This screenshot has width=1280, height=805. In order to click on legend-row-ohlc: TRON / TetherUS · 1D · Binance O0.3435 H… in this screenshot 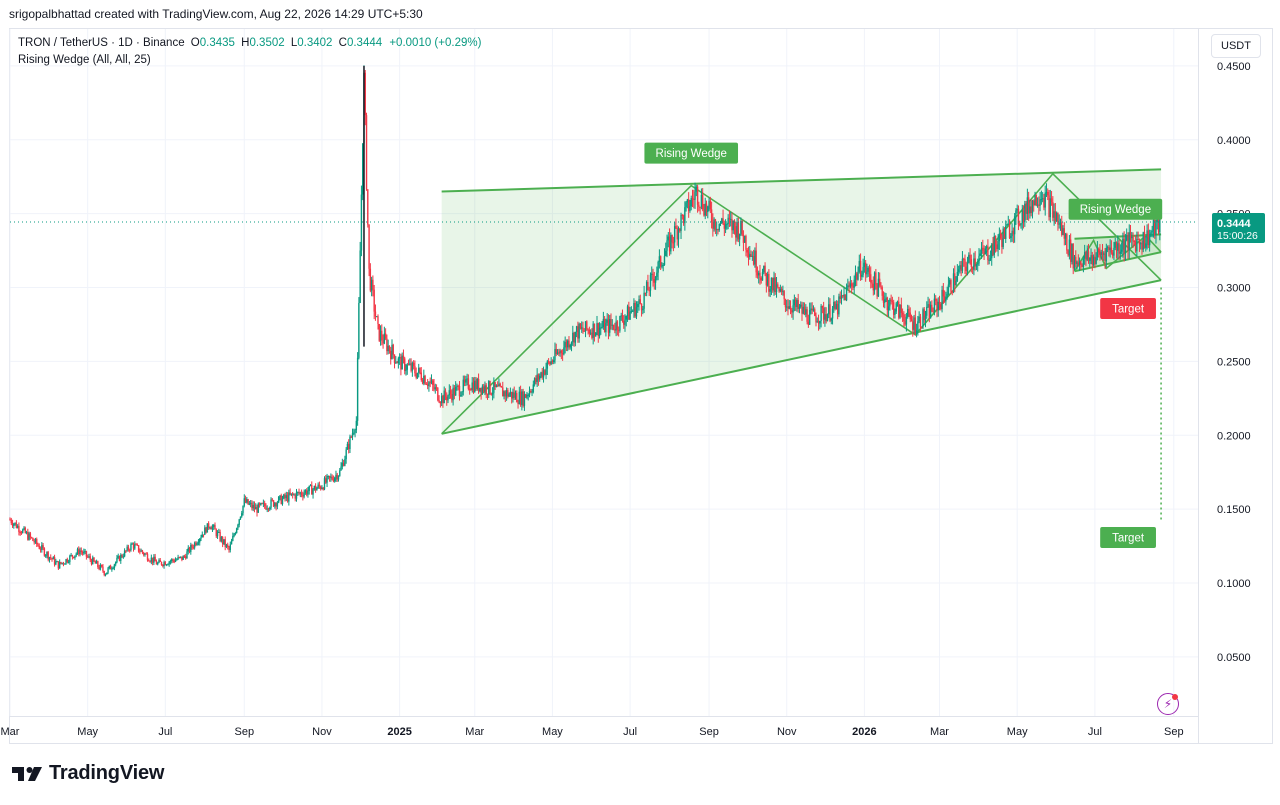, I will do `click(249, 43)`.